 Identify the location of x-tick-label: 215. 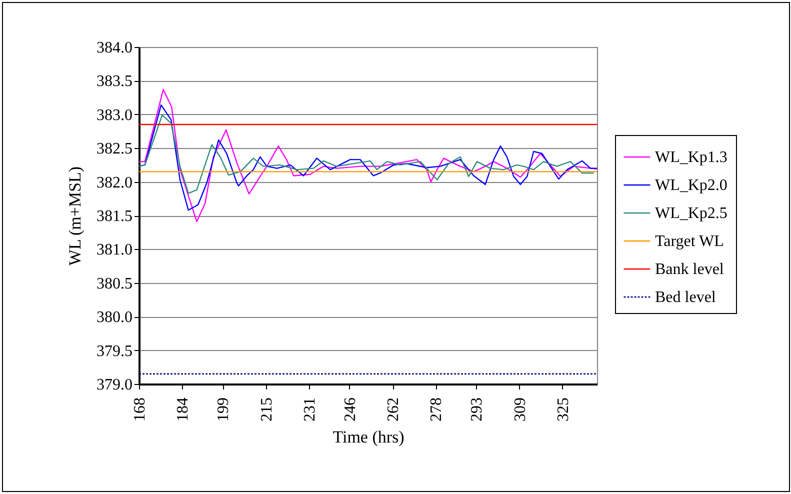
(267, 410).